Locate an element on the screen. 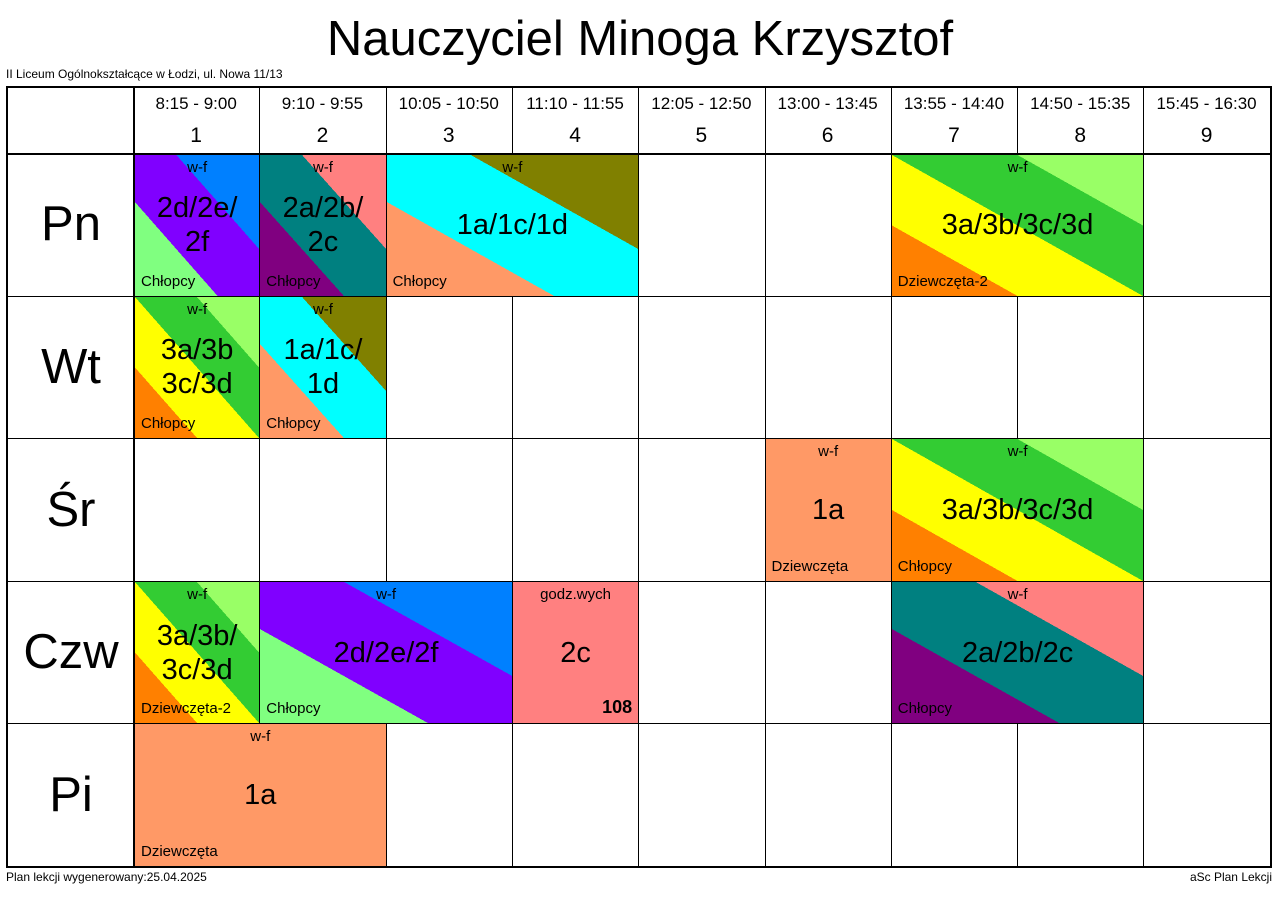 The height and width of the screenshot is (906, 1280). lesson-classes: 2a/2b/ 2c is located at coordinates (323, 225).